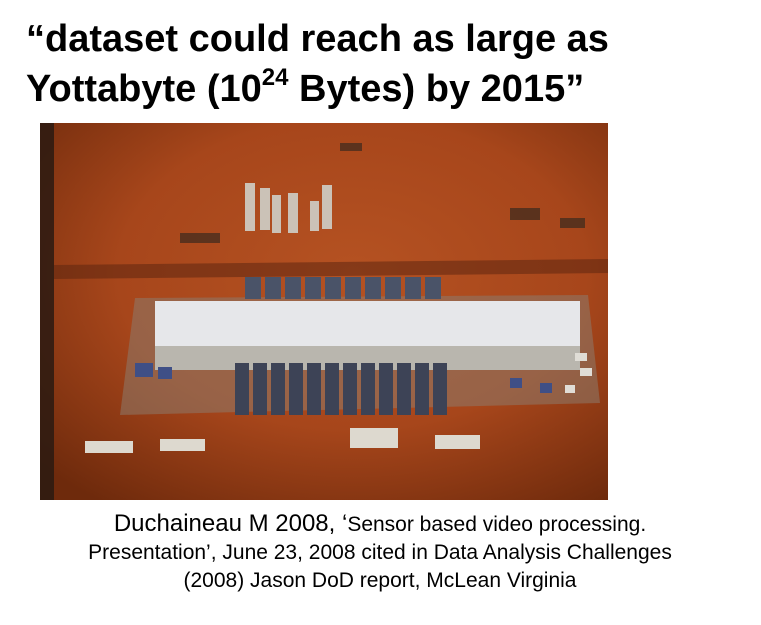 The image size is (761, 625). What do you see at coordinates (380, 580) in the screenshot?
I see `citation-line-3: (2008) Jason DoD report, McLean Virginia` at bounding box center [380, 580].